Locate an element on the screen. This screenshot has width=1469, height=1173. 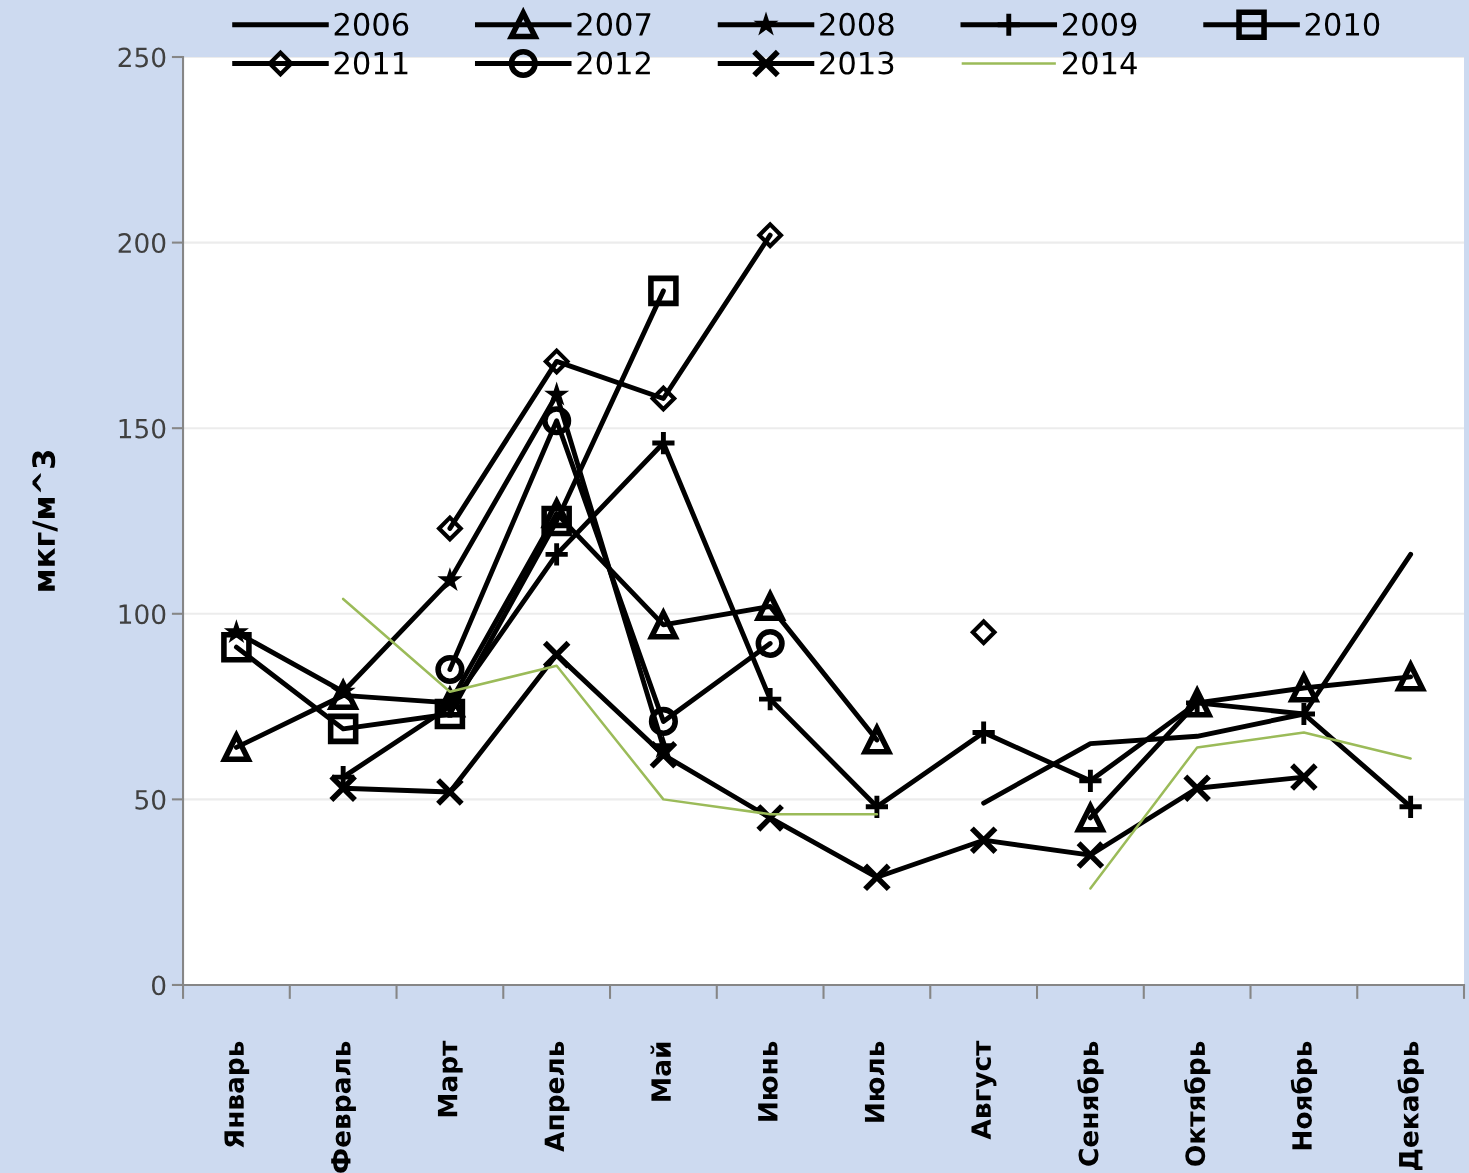
legend-label: 2012 is located at coordinates (613, 63).